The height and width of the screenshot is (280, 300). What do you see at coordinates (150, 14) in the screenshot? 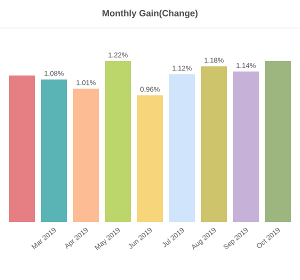
I see `chart-title: Monthly Gain(Change)` at bounding box center [150, 14].